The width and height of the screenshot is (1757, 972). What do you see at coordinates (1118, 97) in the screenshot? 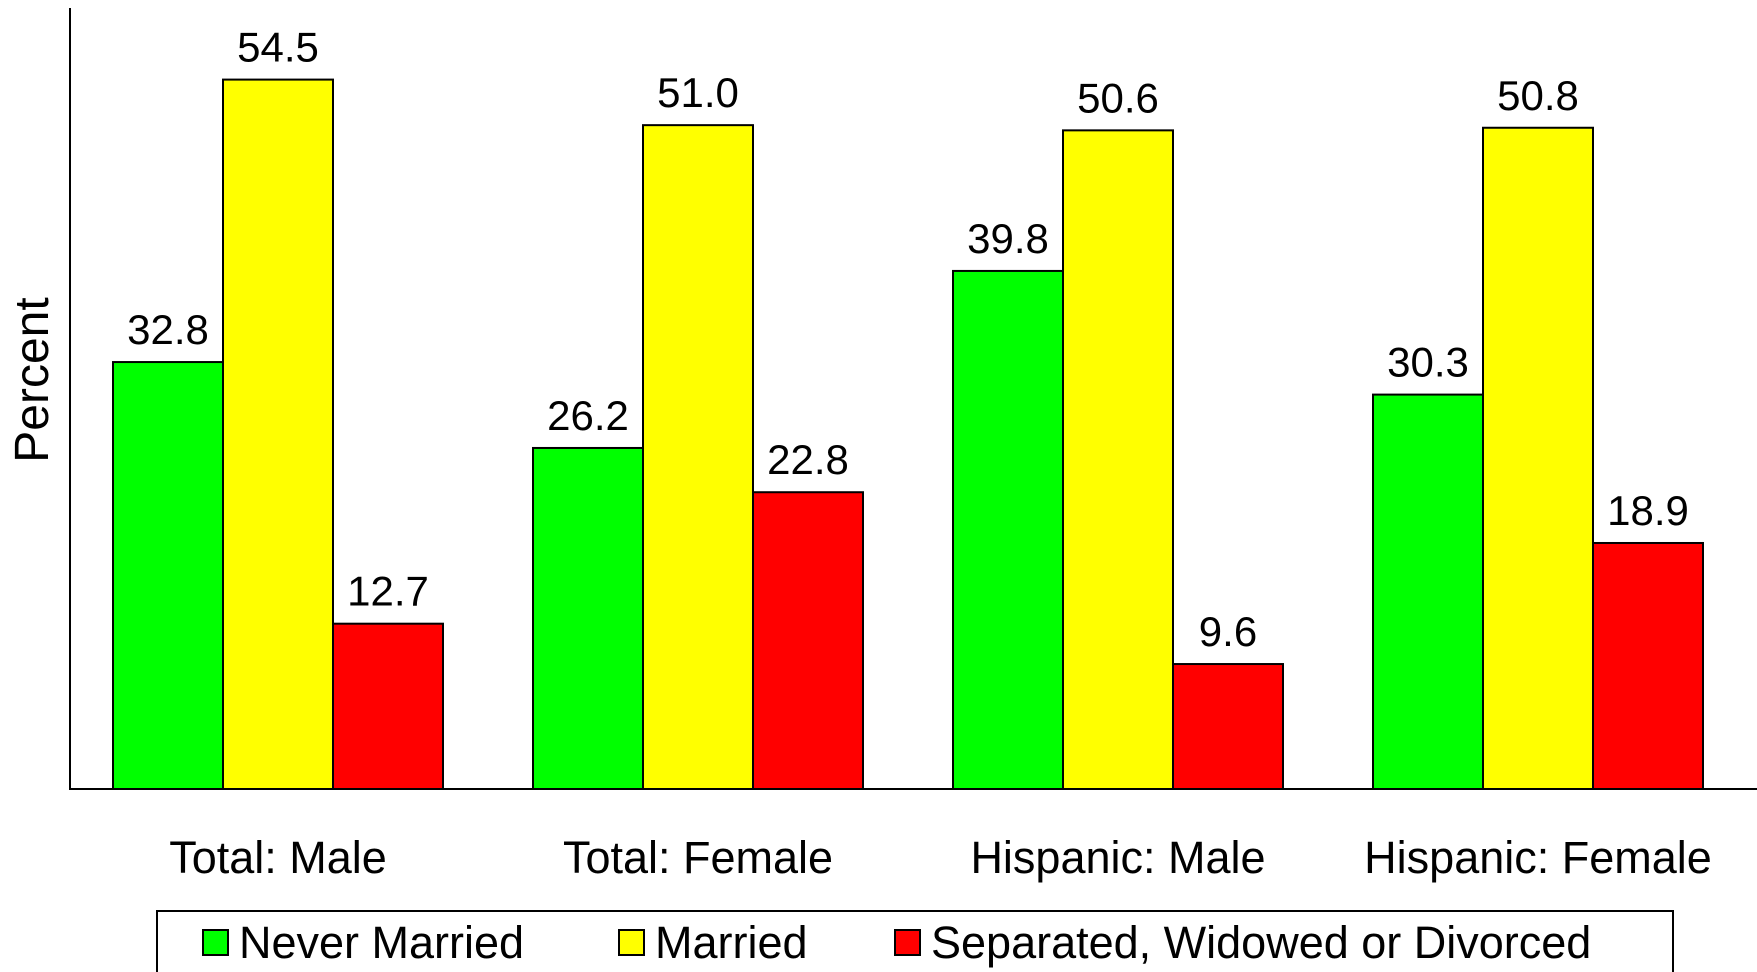
I see `value-label-married-hispanic-male: 50.6` at bounding box center [1118, 97].